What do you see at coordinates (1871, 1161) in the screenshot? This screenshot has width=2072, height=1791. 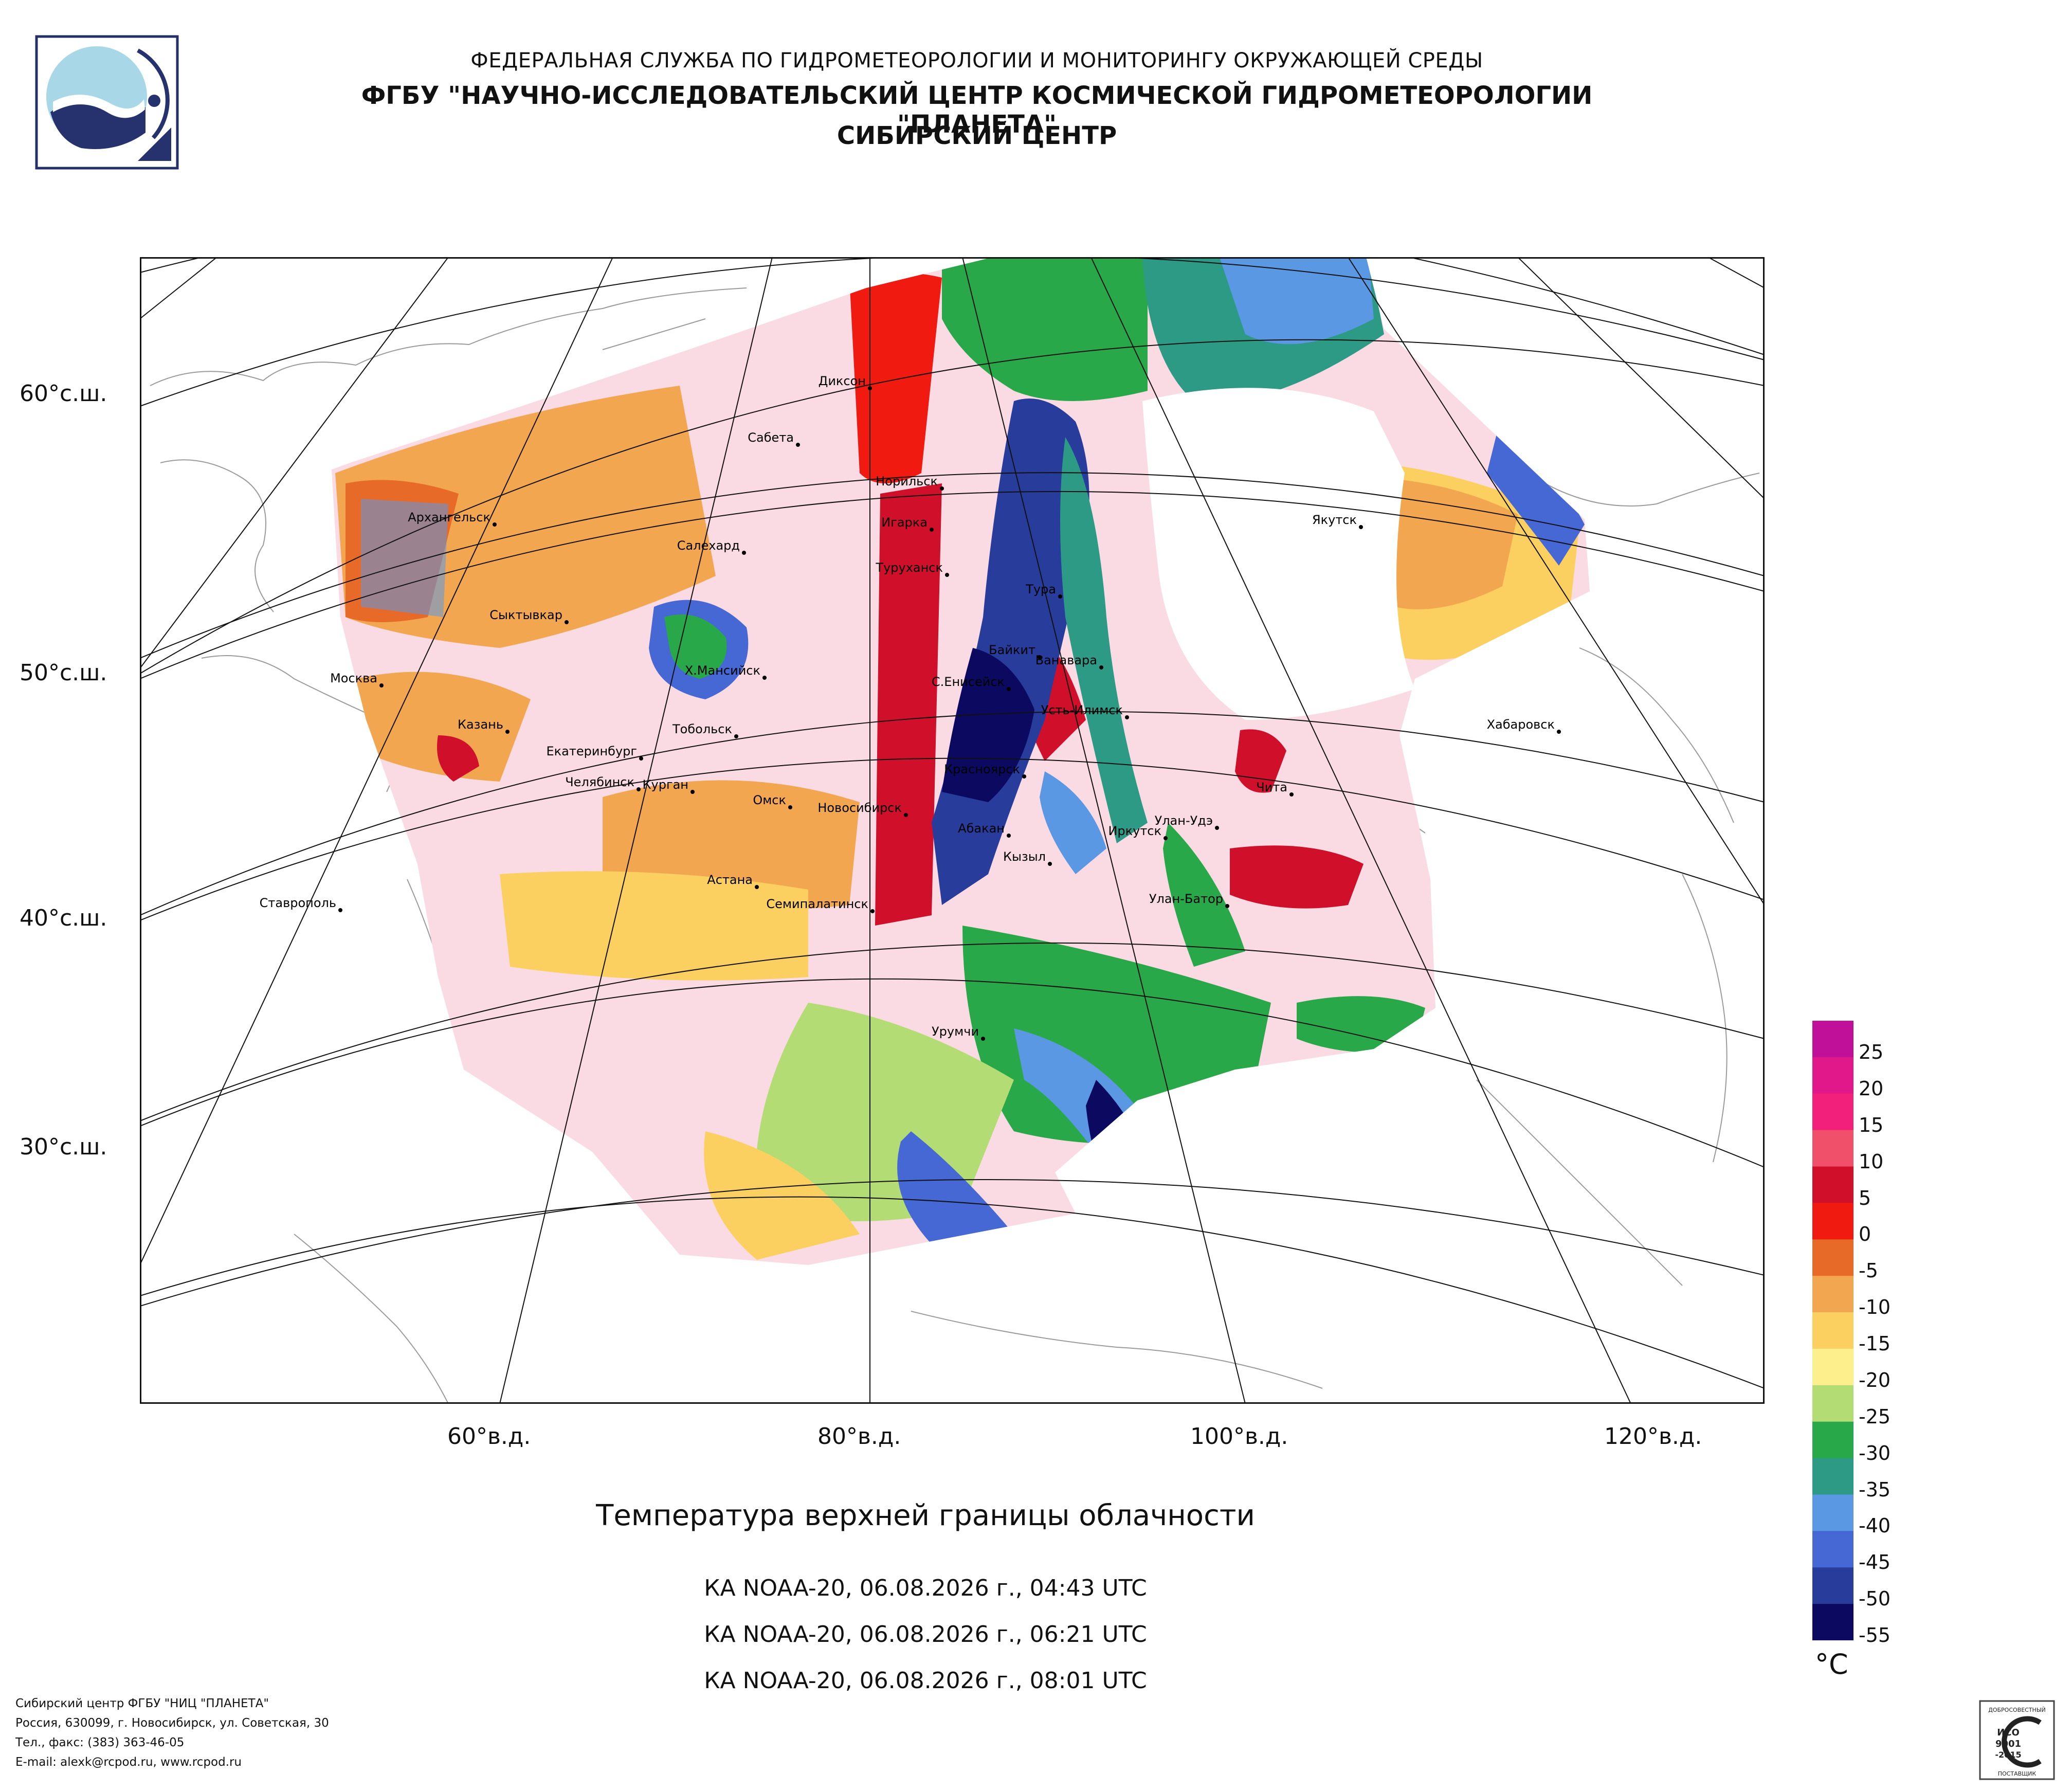 I see `legend-tick-label: 10` at bounding box center [1871, 1161].